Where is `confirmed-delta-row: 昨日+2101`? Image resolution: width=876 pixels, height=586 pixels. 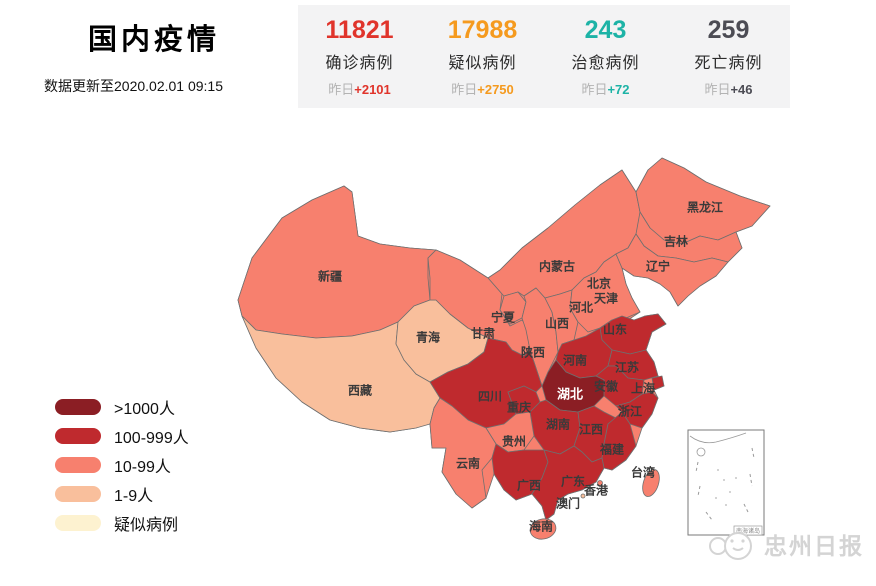 confirmed-delta-row: 昨日+2101 is located at coordinates (359, 88).